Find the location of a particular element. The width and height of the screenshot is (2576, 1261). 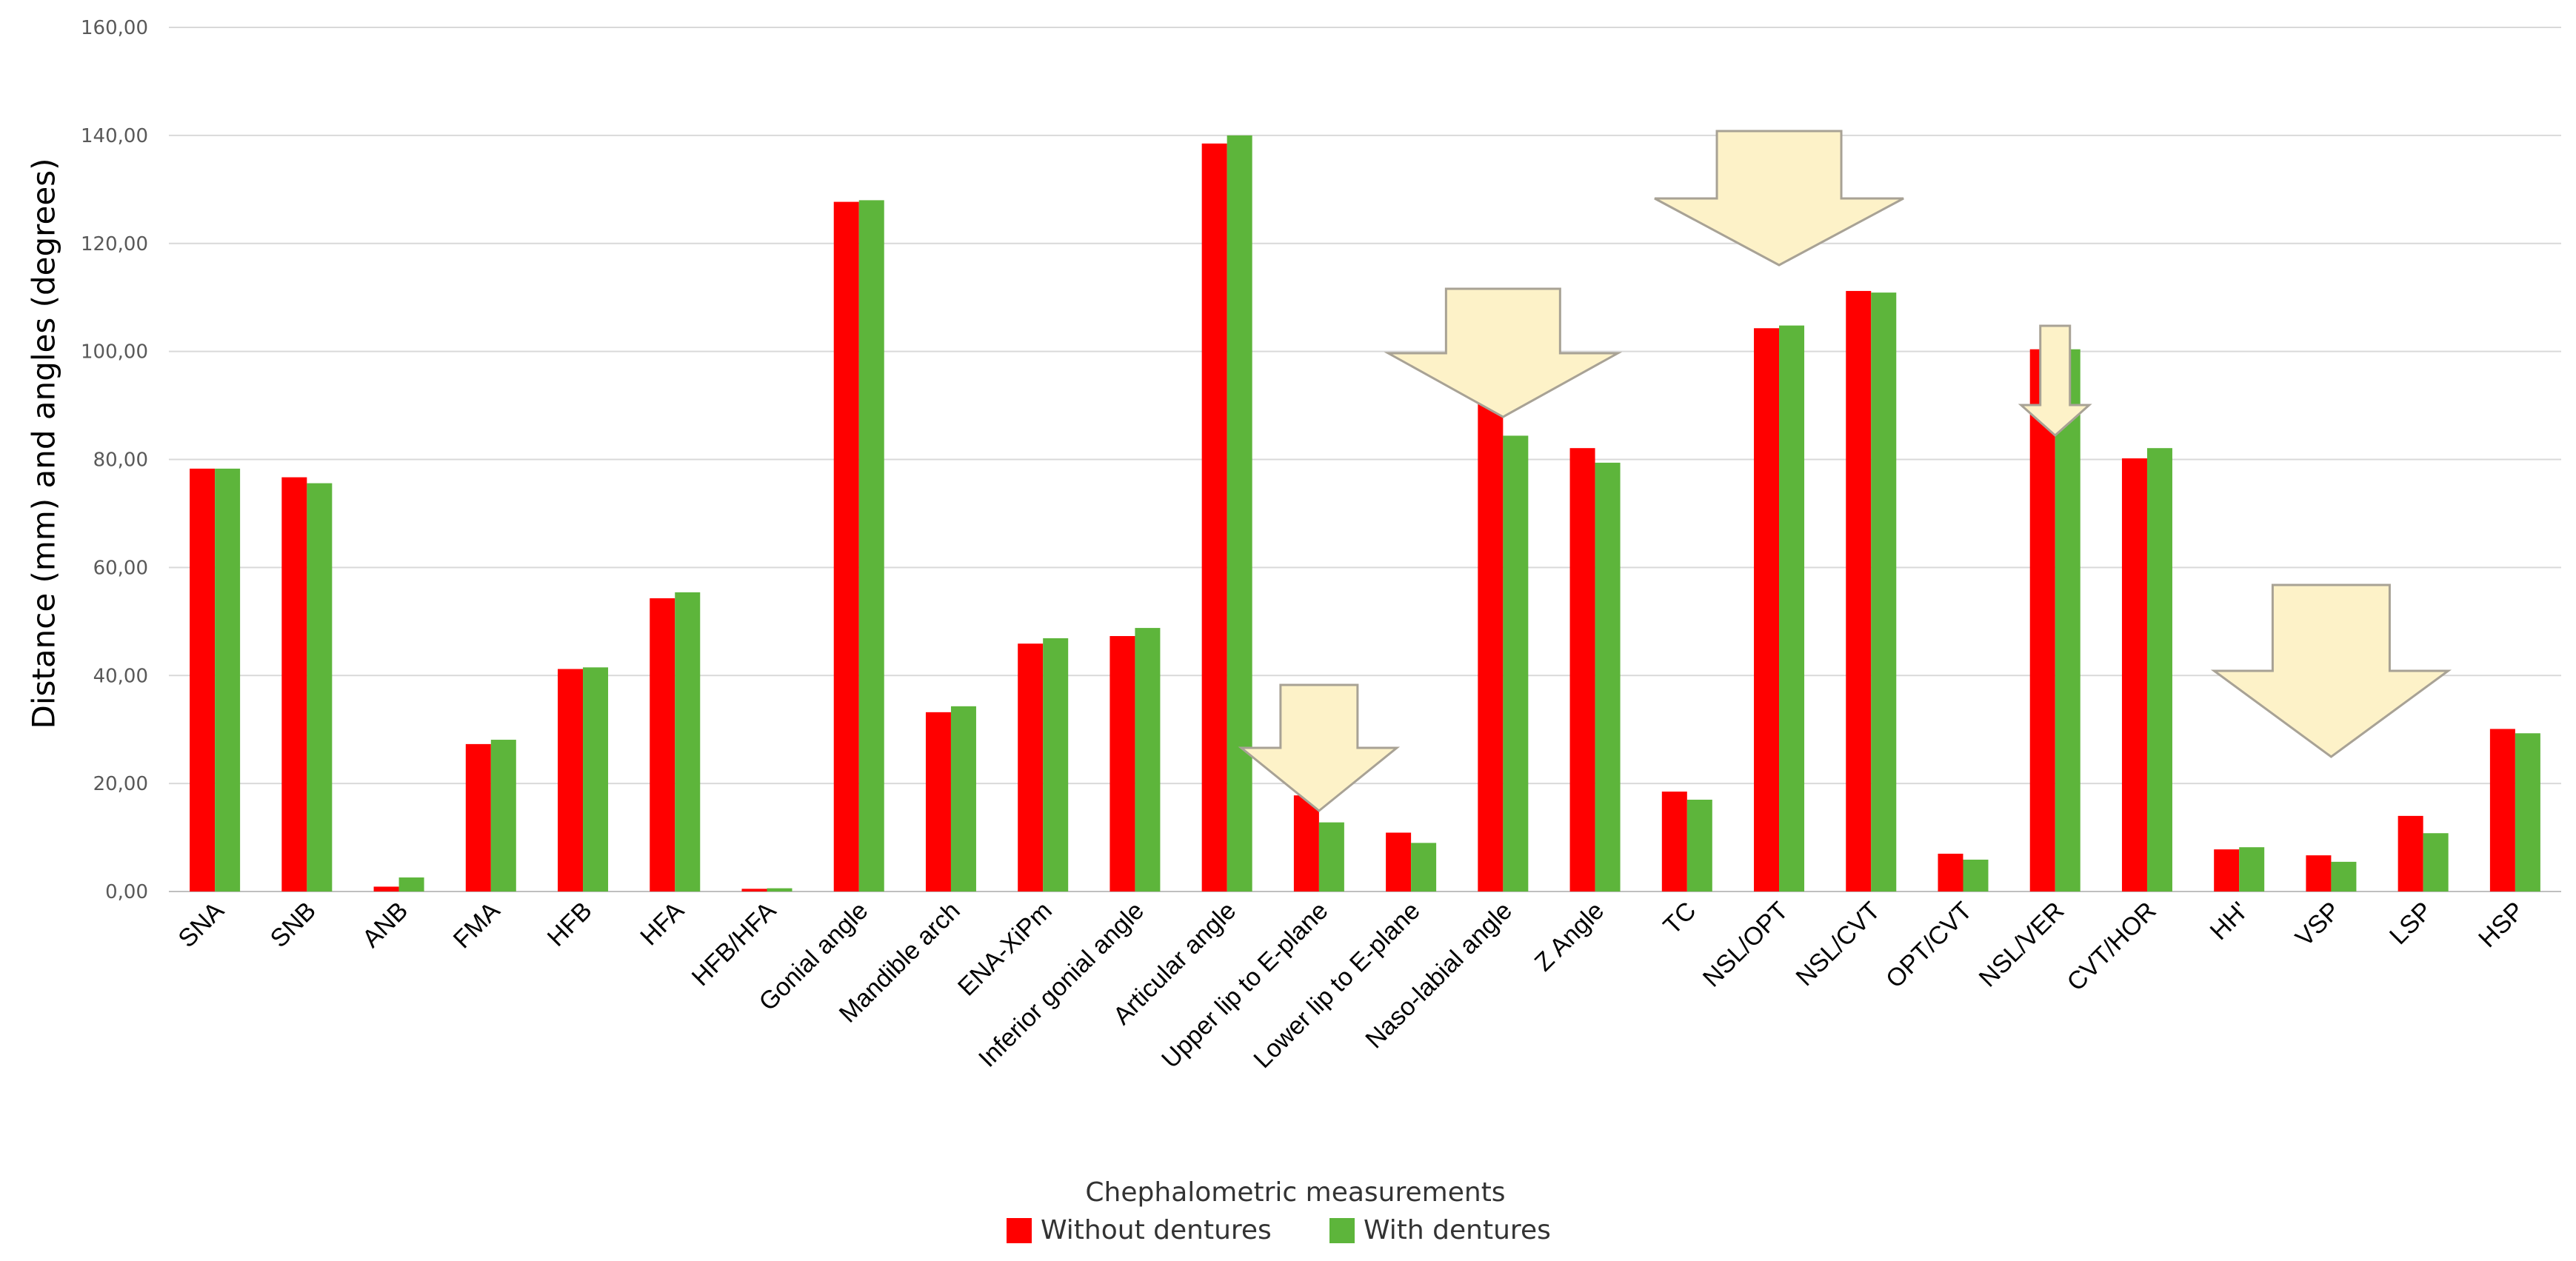

y-tick-label: 100,00 is located at coordinates (114, 352).